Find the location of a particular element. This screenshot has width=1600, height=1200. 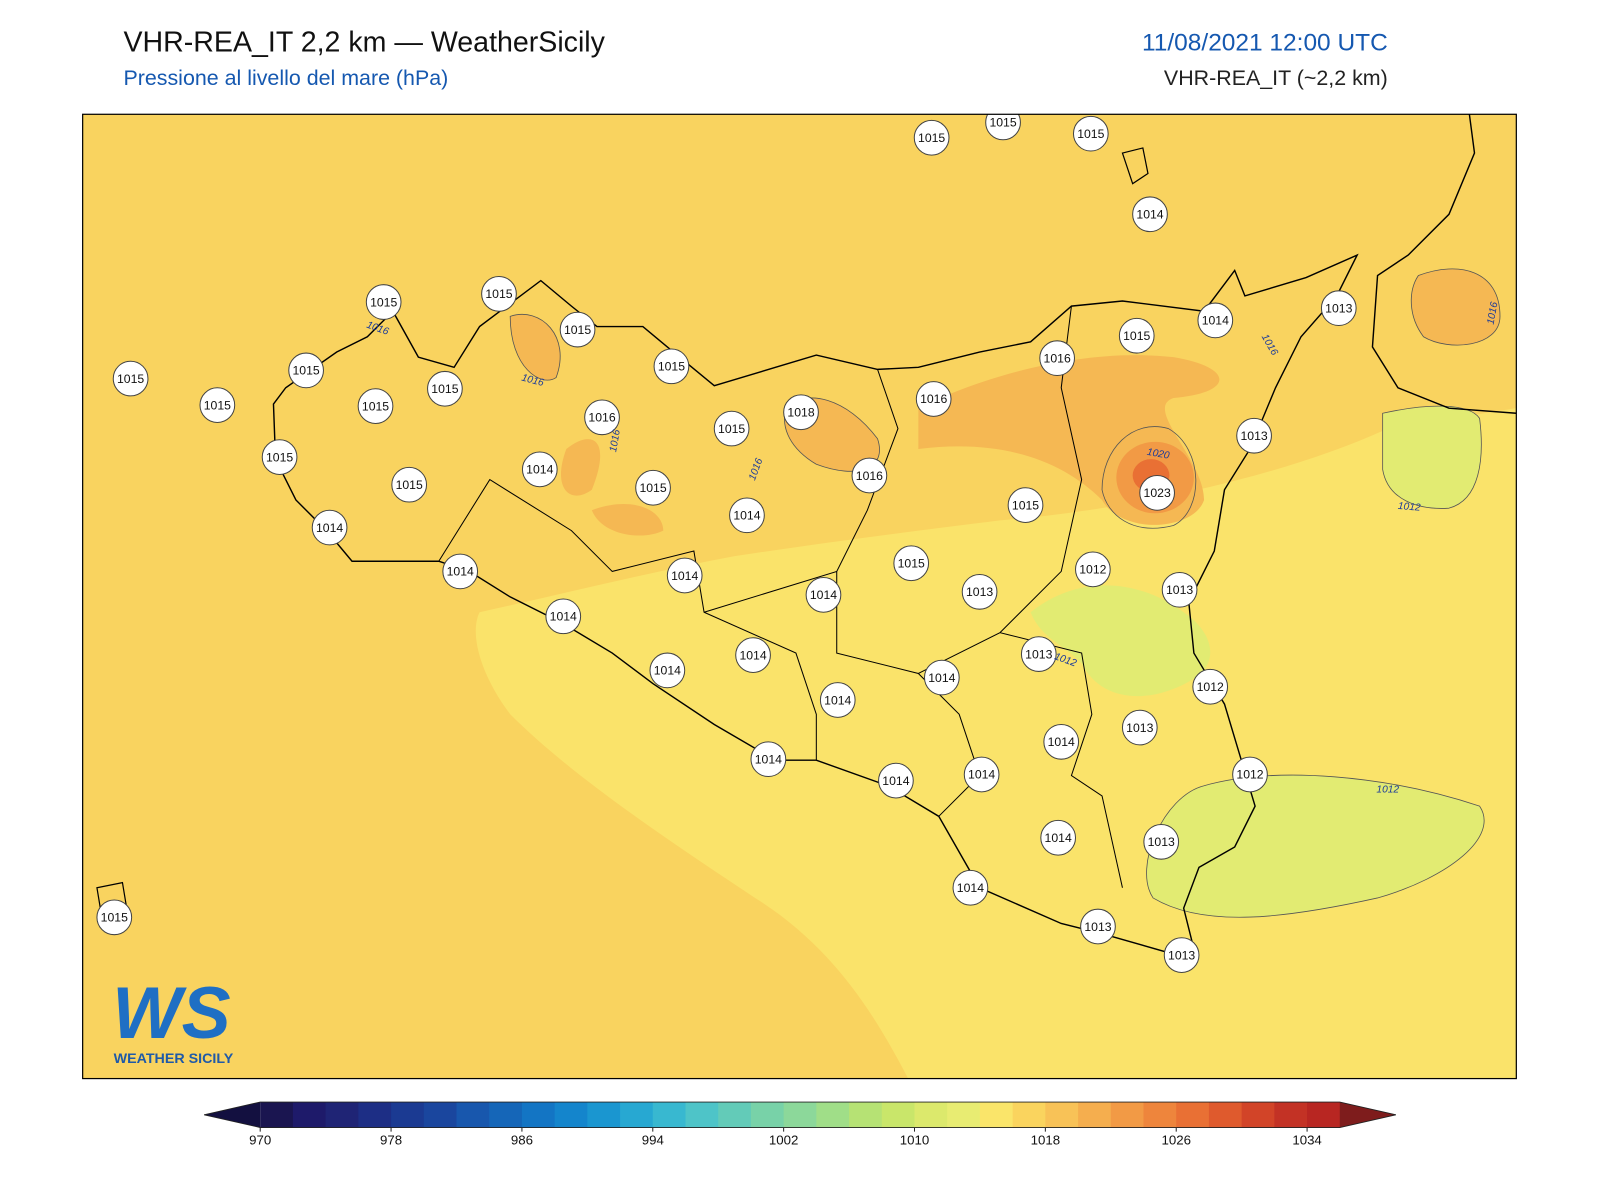

station-value: 1023 is located at coordinates (1157, 493).